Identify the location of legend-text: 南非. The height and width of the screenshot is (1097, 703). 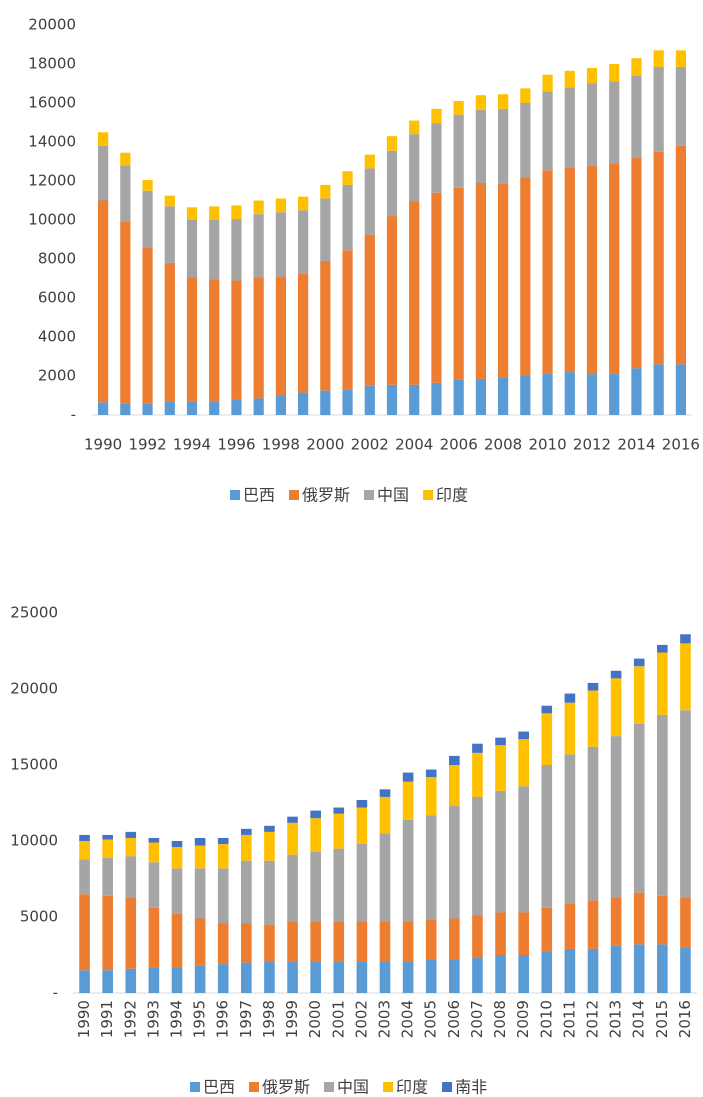
(471, 1087).